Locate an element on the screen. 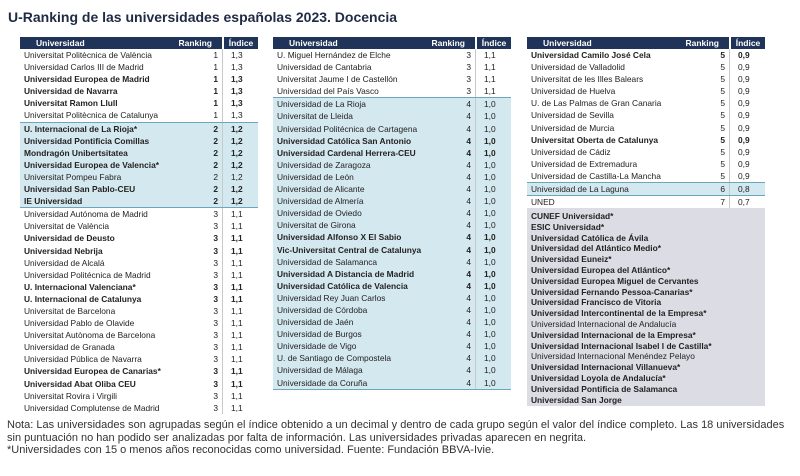  university-name: Universitat Oberta de Catalunya is located at coordinates (595, 139).